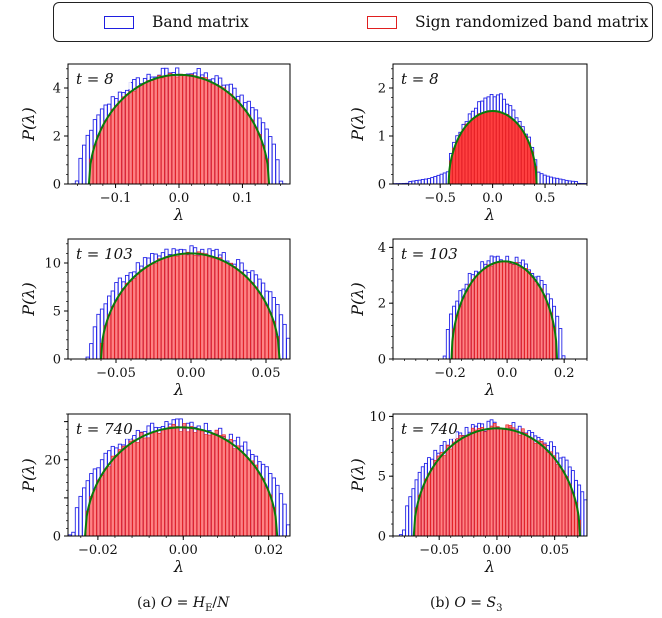  What do you see at coordinates (377, 417) in the screenshot?
I see `y-tick-label: 10` at bounding box center [377, 417].